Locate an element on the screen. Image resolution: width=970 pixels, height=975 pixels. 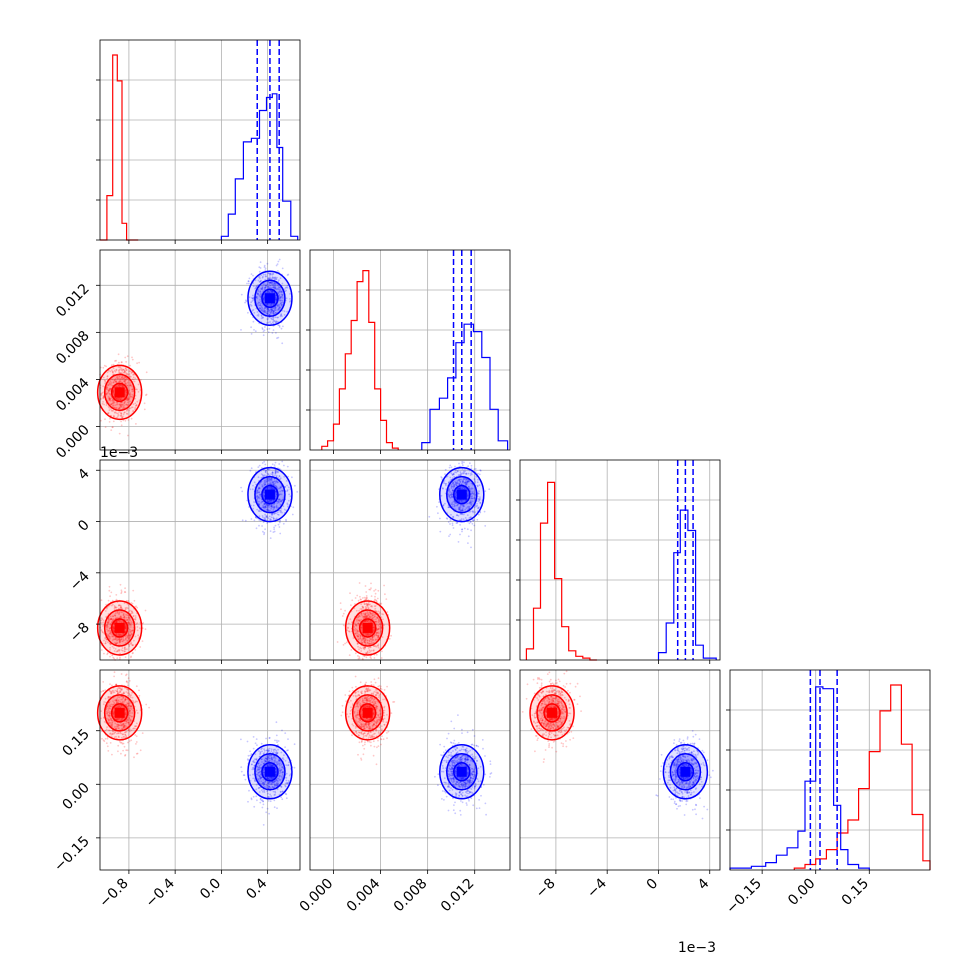
density-peak-2-1-s1 is located at coordinates (462, 495).